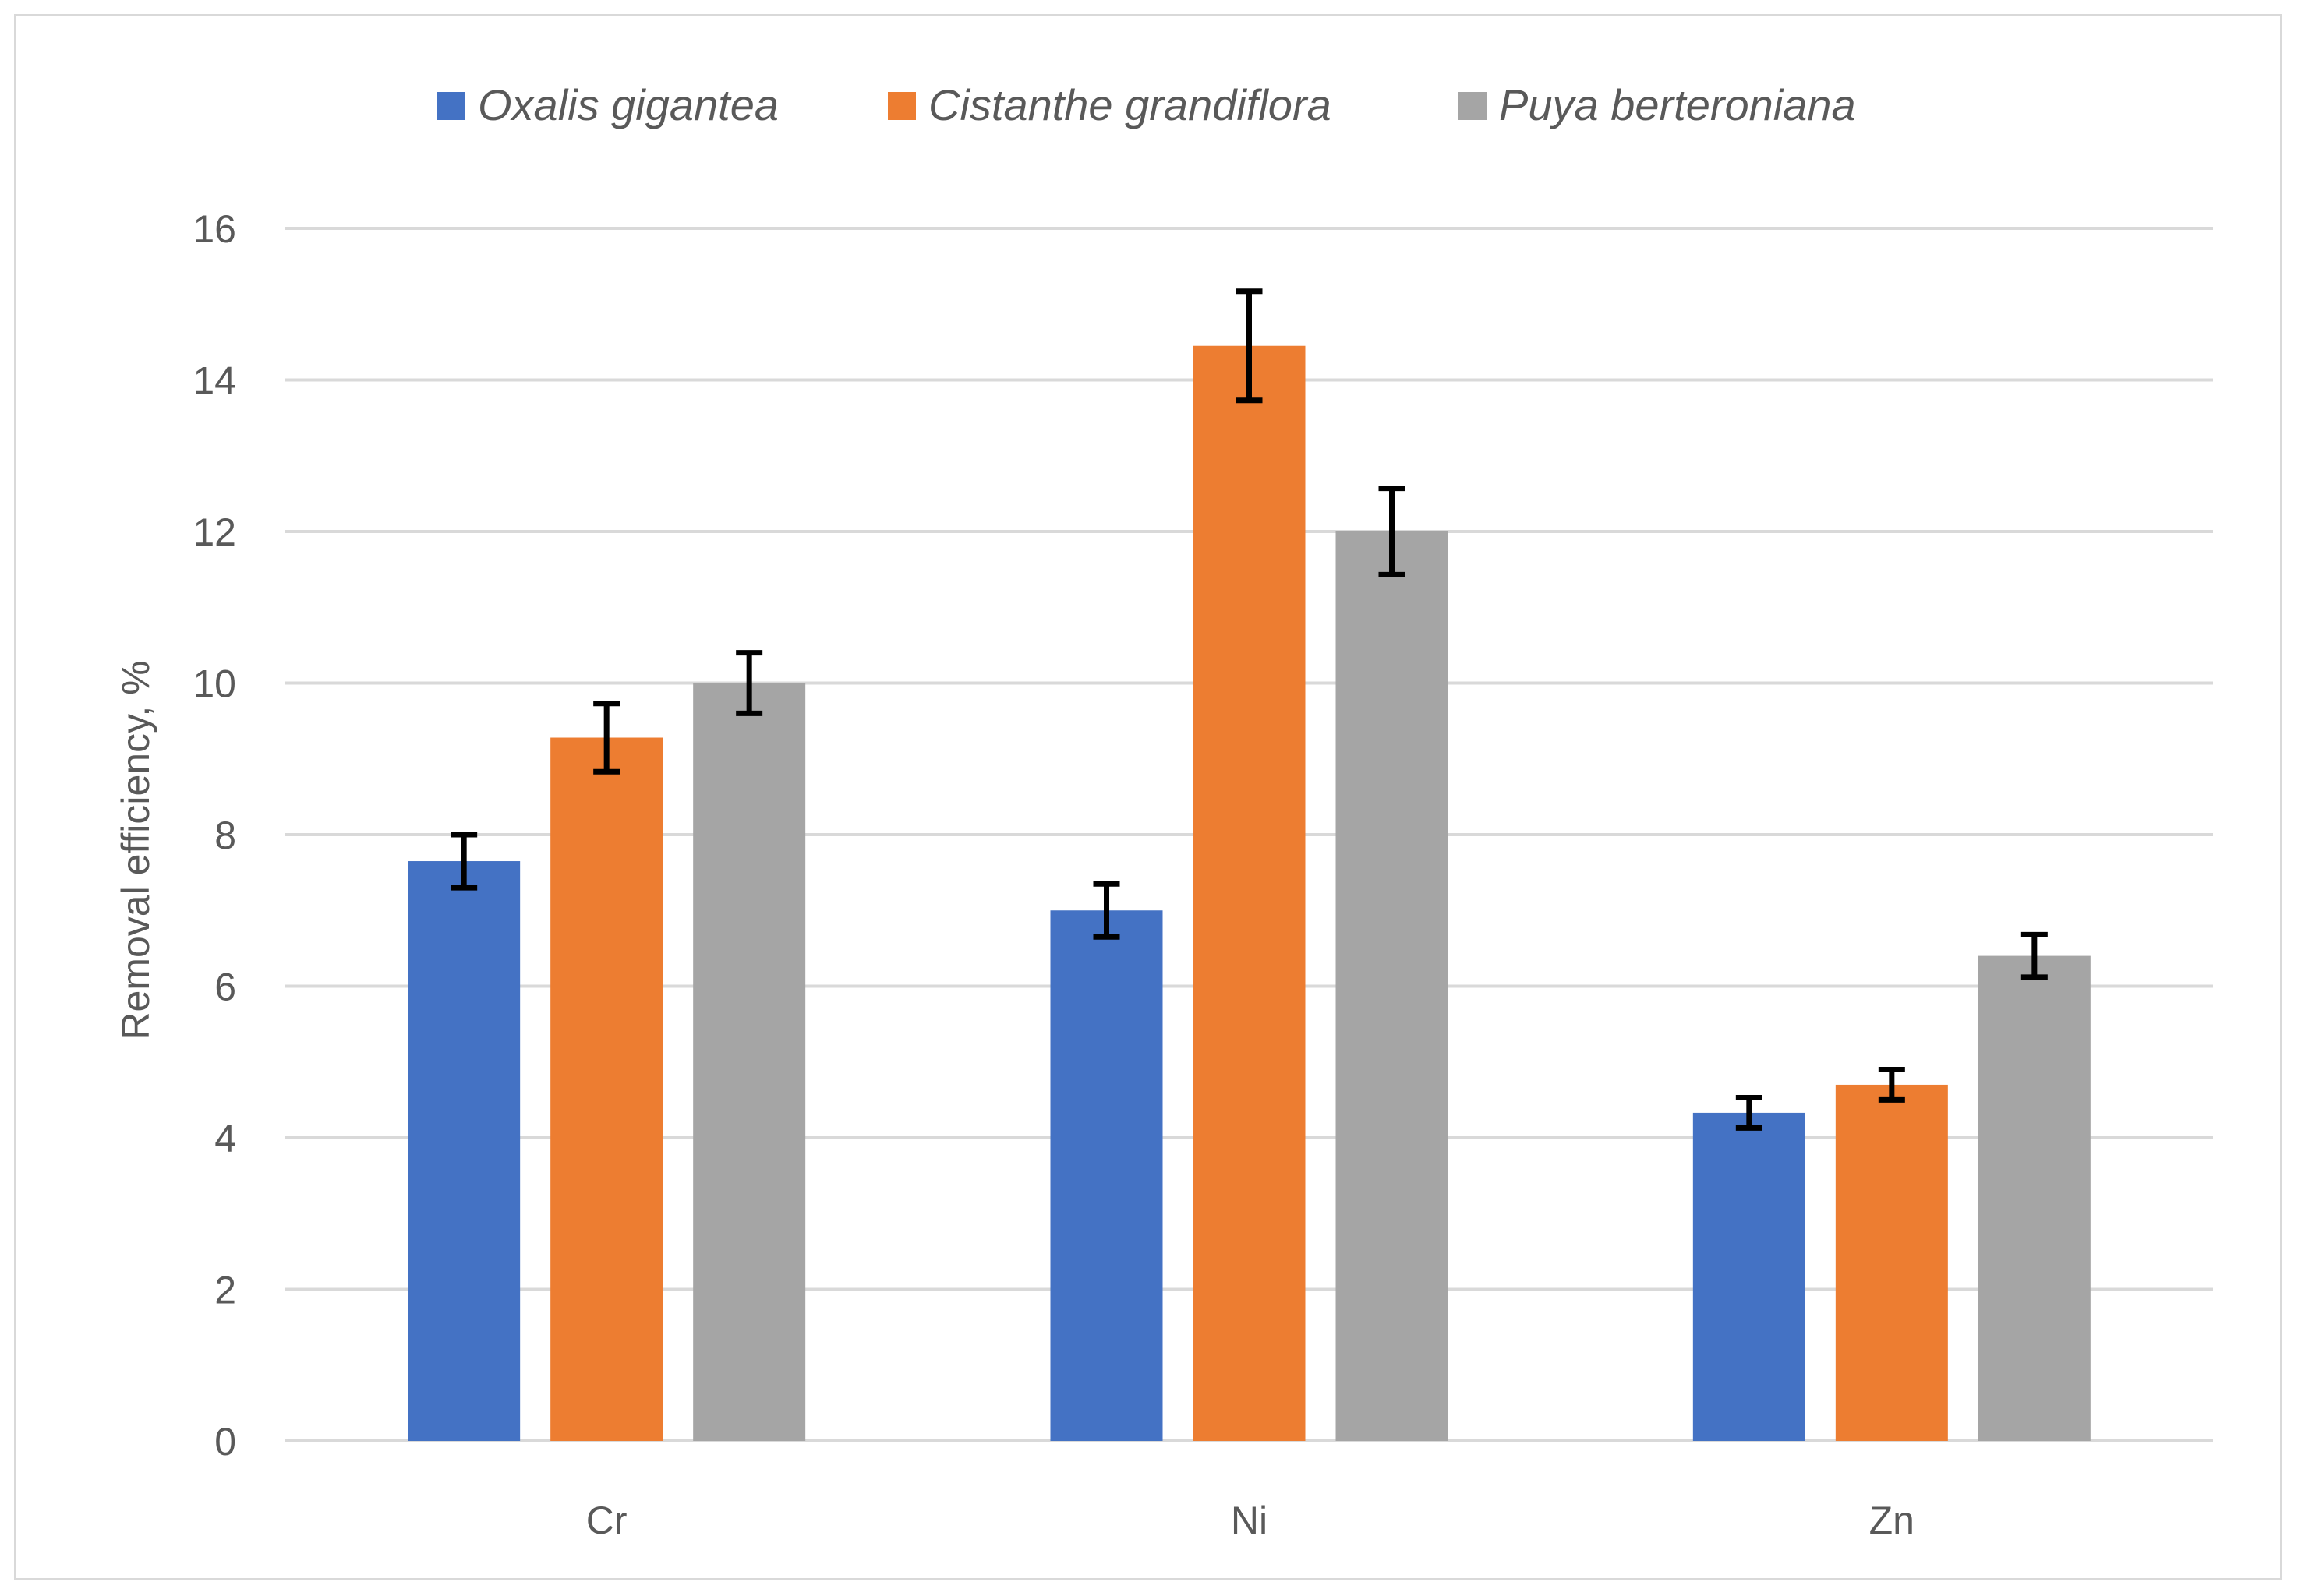 The image size is (2298, 1596). Describe the element at coordinates (225, 1442) in the screenshot. I see `y-tick-label: 0` at that location.